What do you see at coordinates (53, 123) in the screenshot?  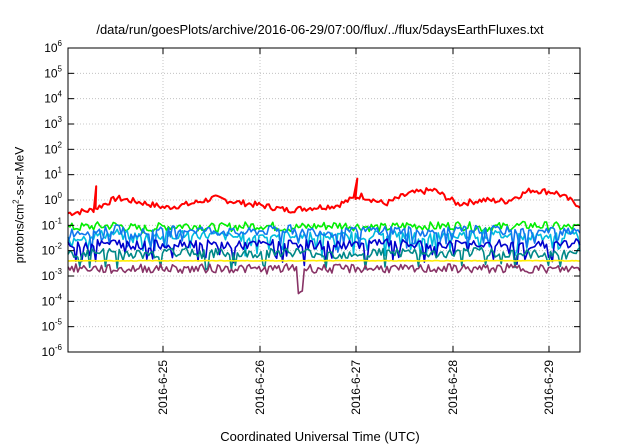 I see `y-tick-label: 10³` at bounding box center [53, 123].